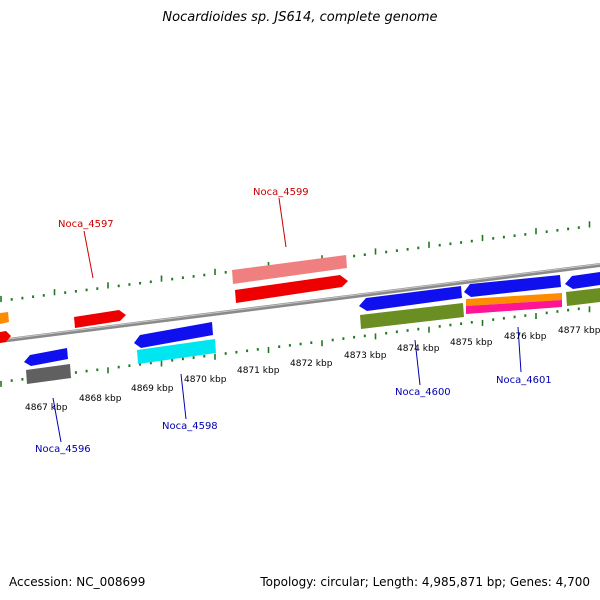 Image resolution: width=600 pixels, height=600 pixels. What do you see at coordinates (281, 192) in the screenshot?
I see `gene-label-noca-4599: Noca_4599` at bounding box center [281, 192].